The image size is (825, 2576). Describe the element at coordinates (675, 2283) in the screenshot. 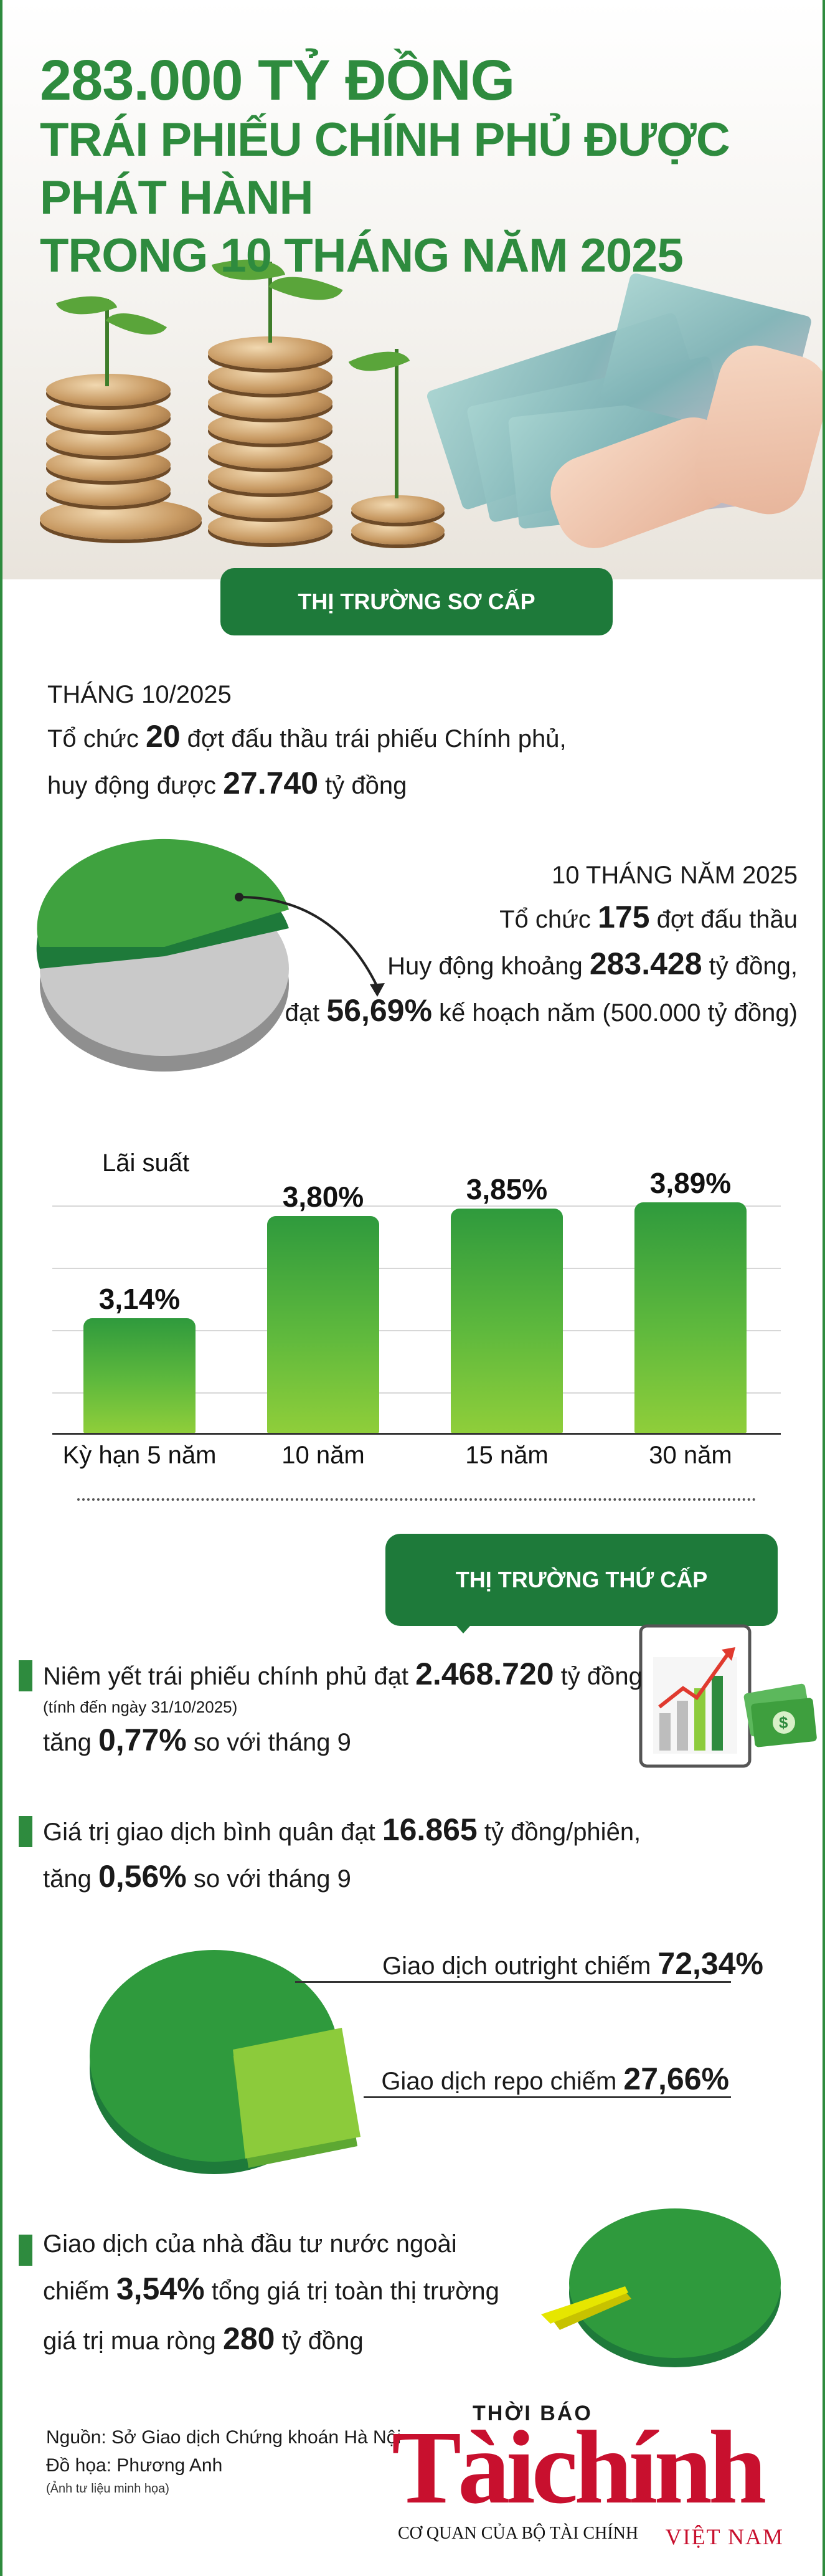

I see `domestic-slice` at that location.